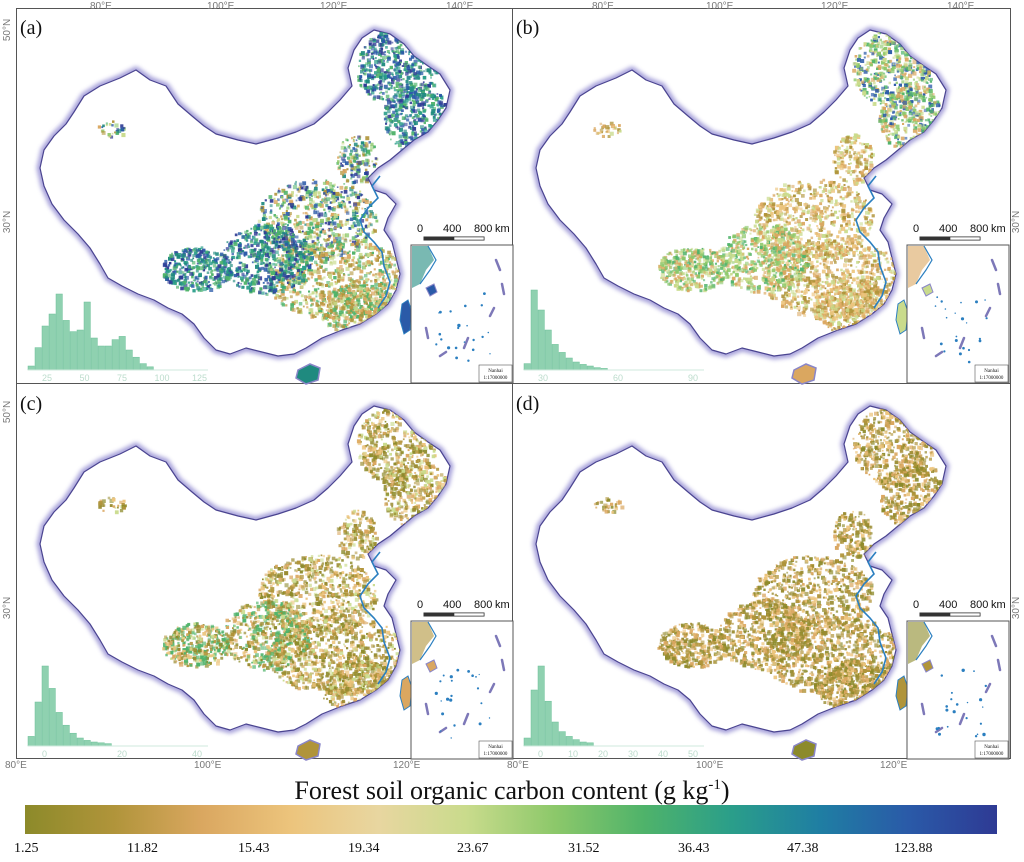 The width and height of the screenshot is (1024, 862). Describe the element at coordinates (334, 6) in the screenshot. I see `longitude-label: 120°E` at that location.